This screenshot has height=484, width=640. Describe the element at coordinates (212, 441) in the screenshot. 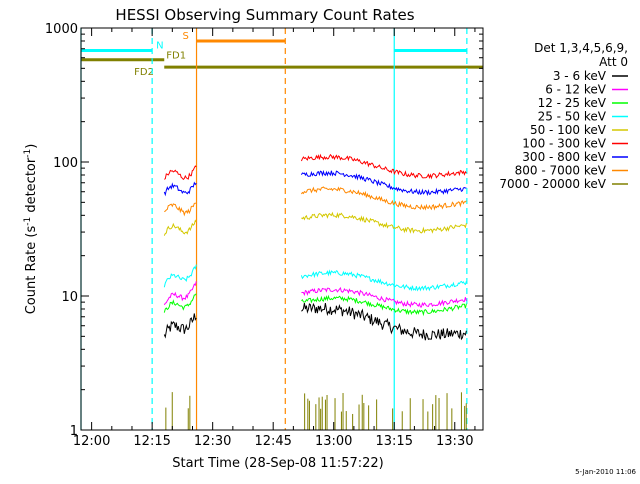

I see `x-tick-label: 12:30` at that location.